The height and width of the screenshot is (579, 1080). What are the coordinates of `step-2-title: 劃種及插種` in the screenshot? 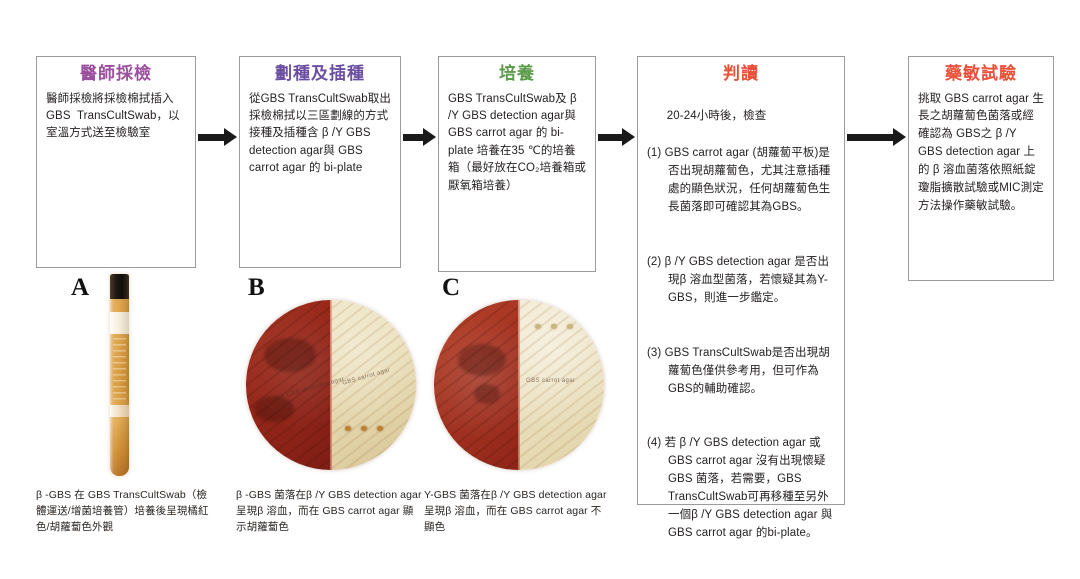 It's located at (320, 73).